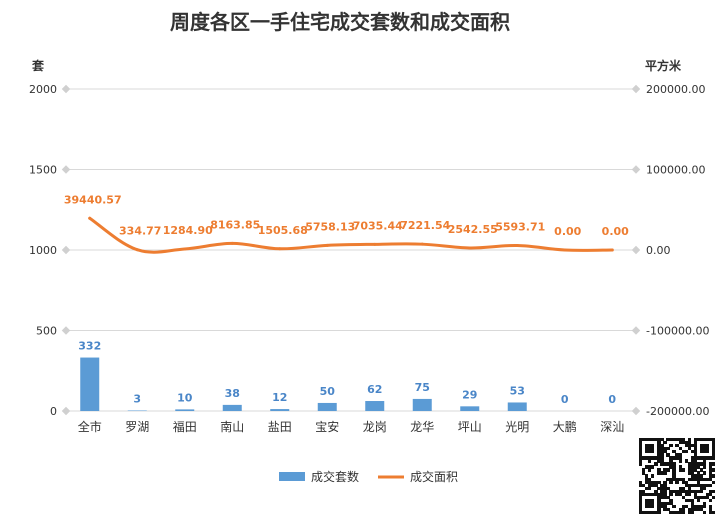 The height and width of the screenshot is (519, 721). What do you see at coordinates (137, 426) in the screenshot?
I see `category-label: 罗湖` at bounding box center [137, 426].